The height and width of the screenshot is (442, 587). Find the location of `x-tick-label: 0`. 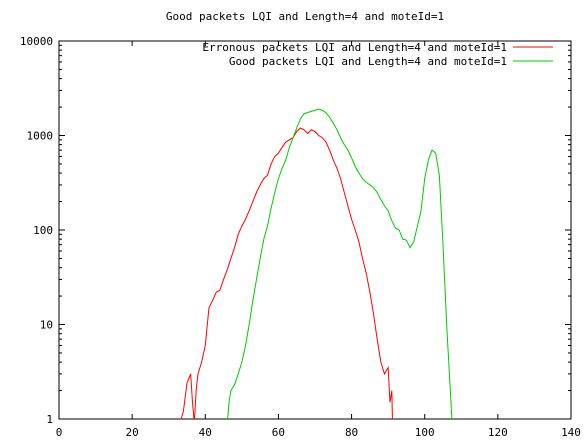

x-tick-label: 0 is located at coordinates (59, 432).